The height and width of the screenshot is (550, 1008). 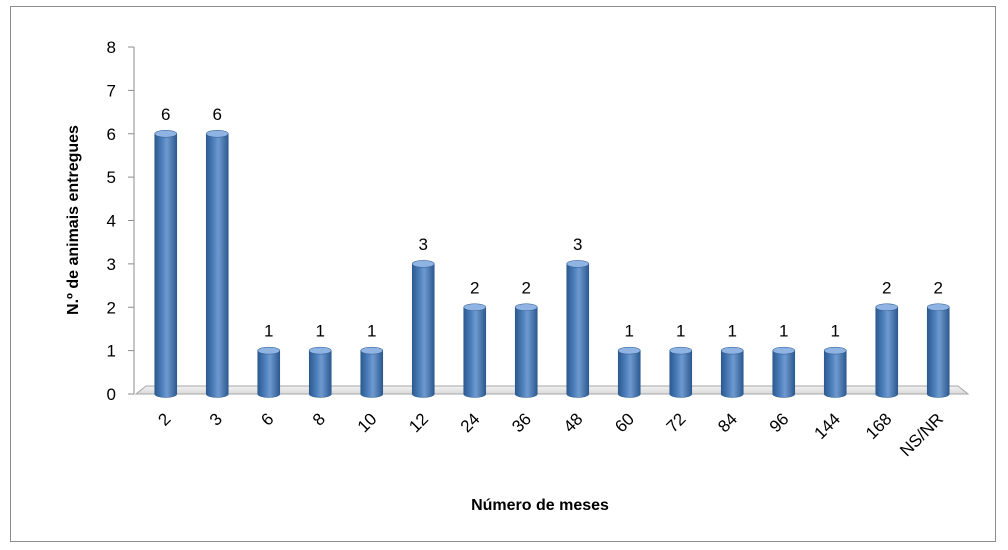 I want to click on x-tick-label: 8, so click(x=319, y=419).